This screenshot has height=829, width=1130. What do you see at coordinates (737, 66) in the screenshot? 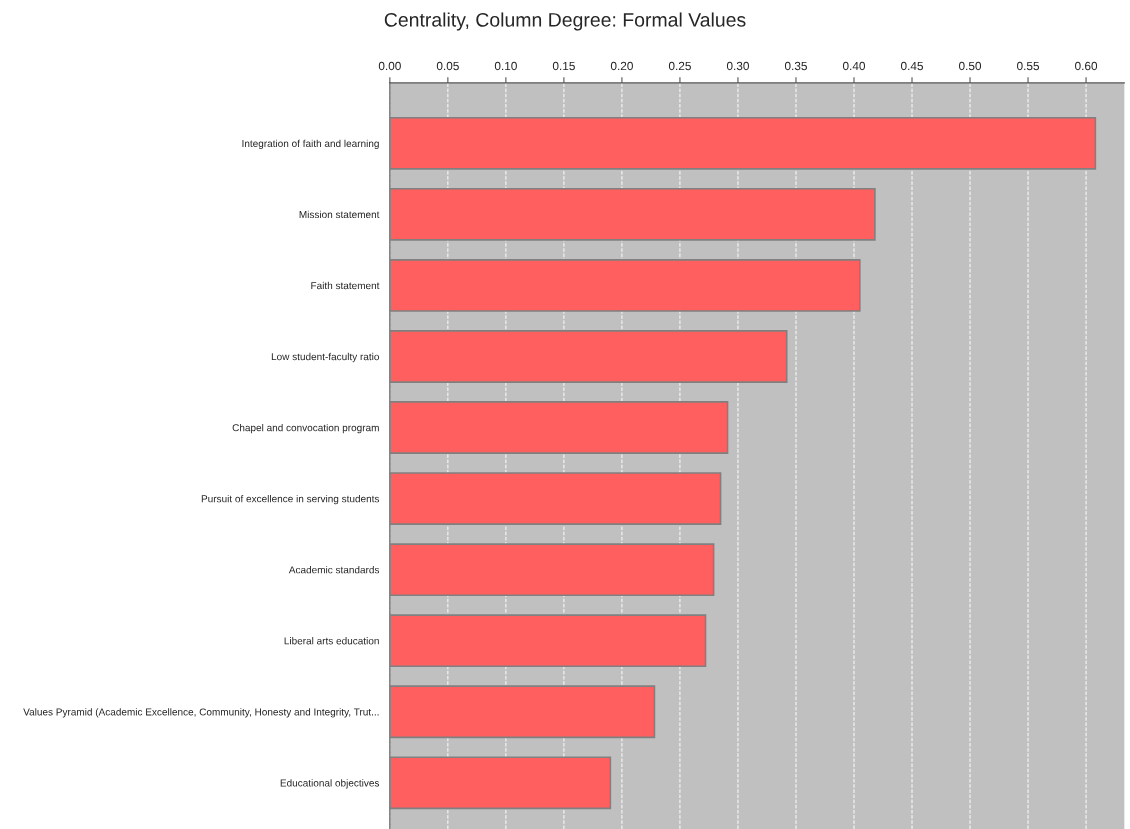
I see `x-tick-label: 0.30` at bounding box center [737, 66].